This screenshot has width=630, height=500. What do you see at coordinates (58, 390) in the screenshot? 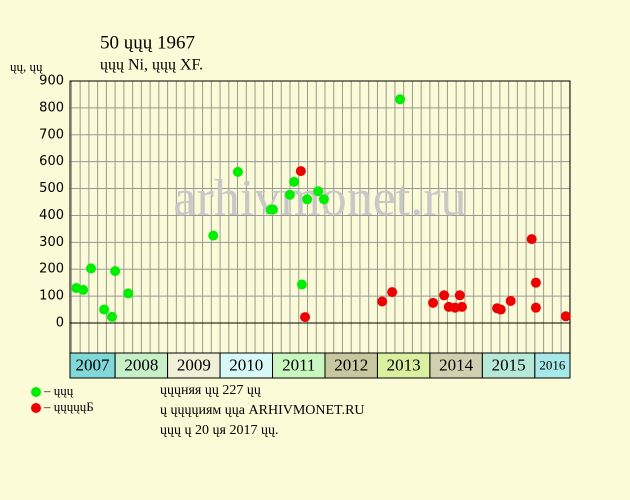
I see `legend-label: – ųųų` at bounding box center [58, 390].